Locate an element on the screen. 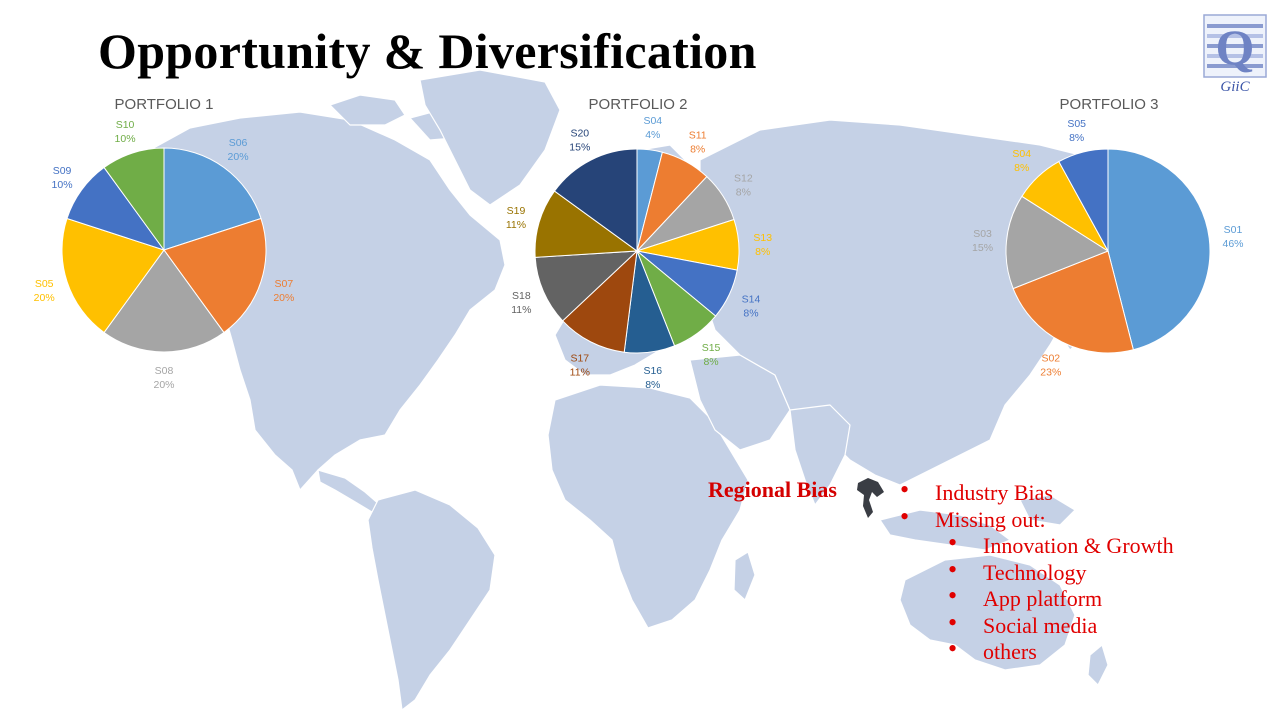 The width and height of the screenshot is (1280, 720). chart-3-title: PORTFOLIO 3 is located at coordinates (1109, 104).